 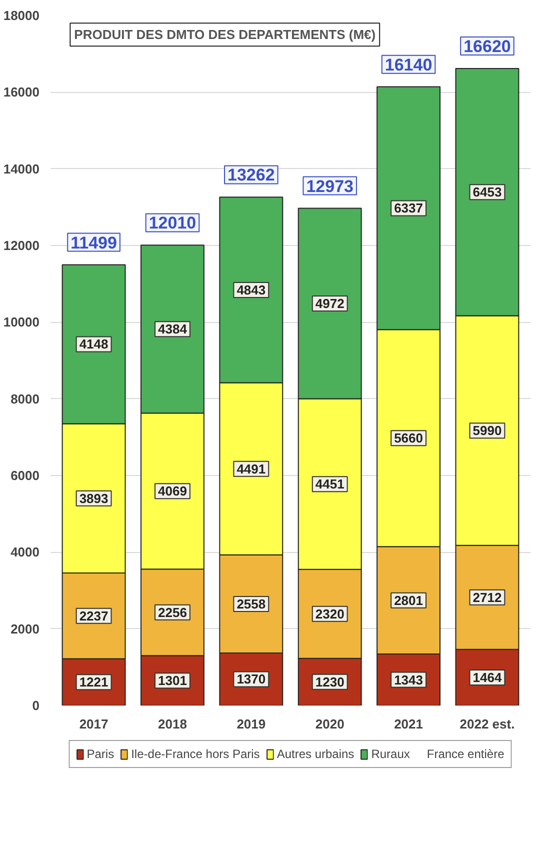 I want to click on y-tick-label: 14000, so click(x=21, y=168).